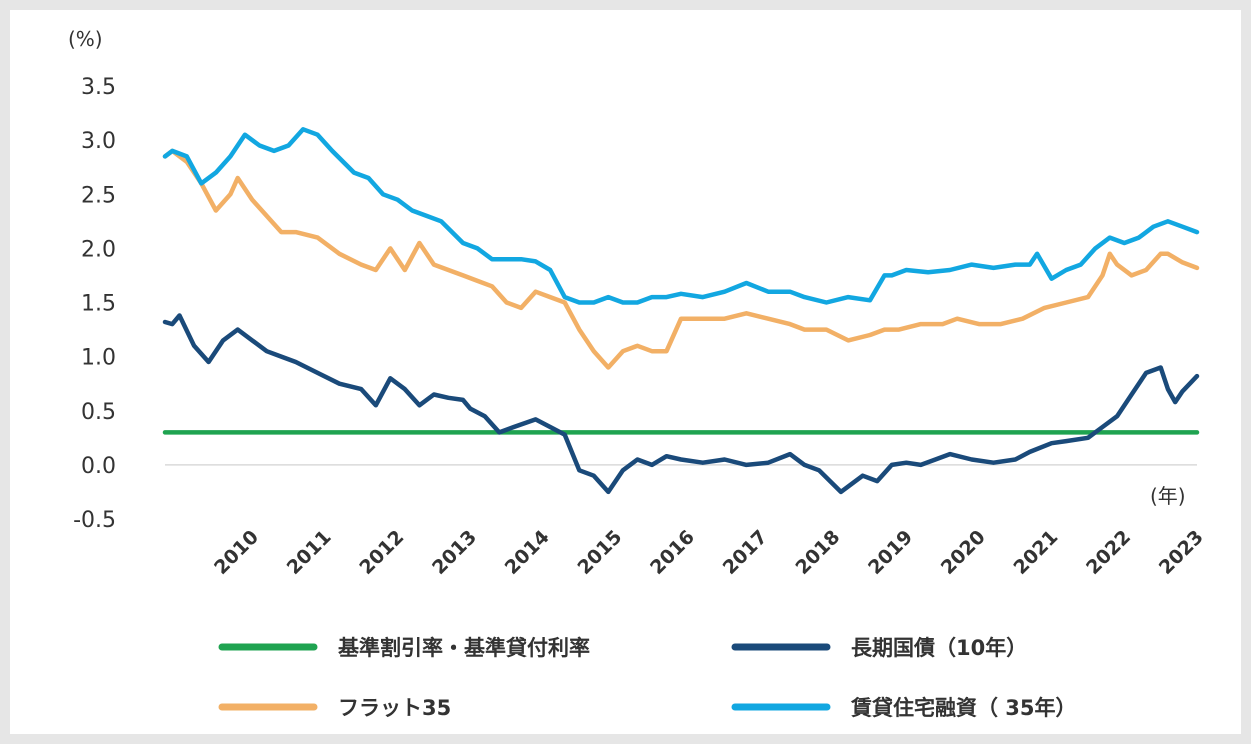  I want to click on legend-label: 基準割引率・基準貸付利率, so click(464, 648).